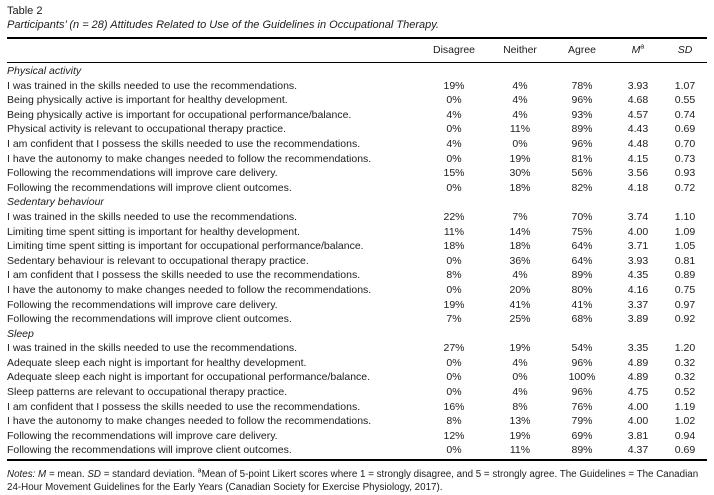 This screenshot has height=495, width=714. I want to click on agree-value: 93%, so click(582, 114).